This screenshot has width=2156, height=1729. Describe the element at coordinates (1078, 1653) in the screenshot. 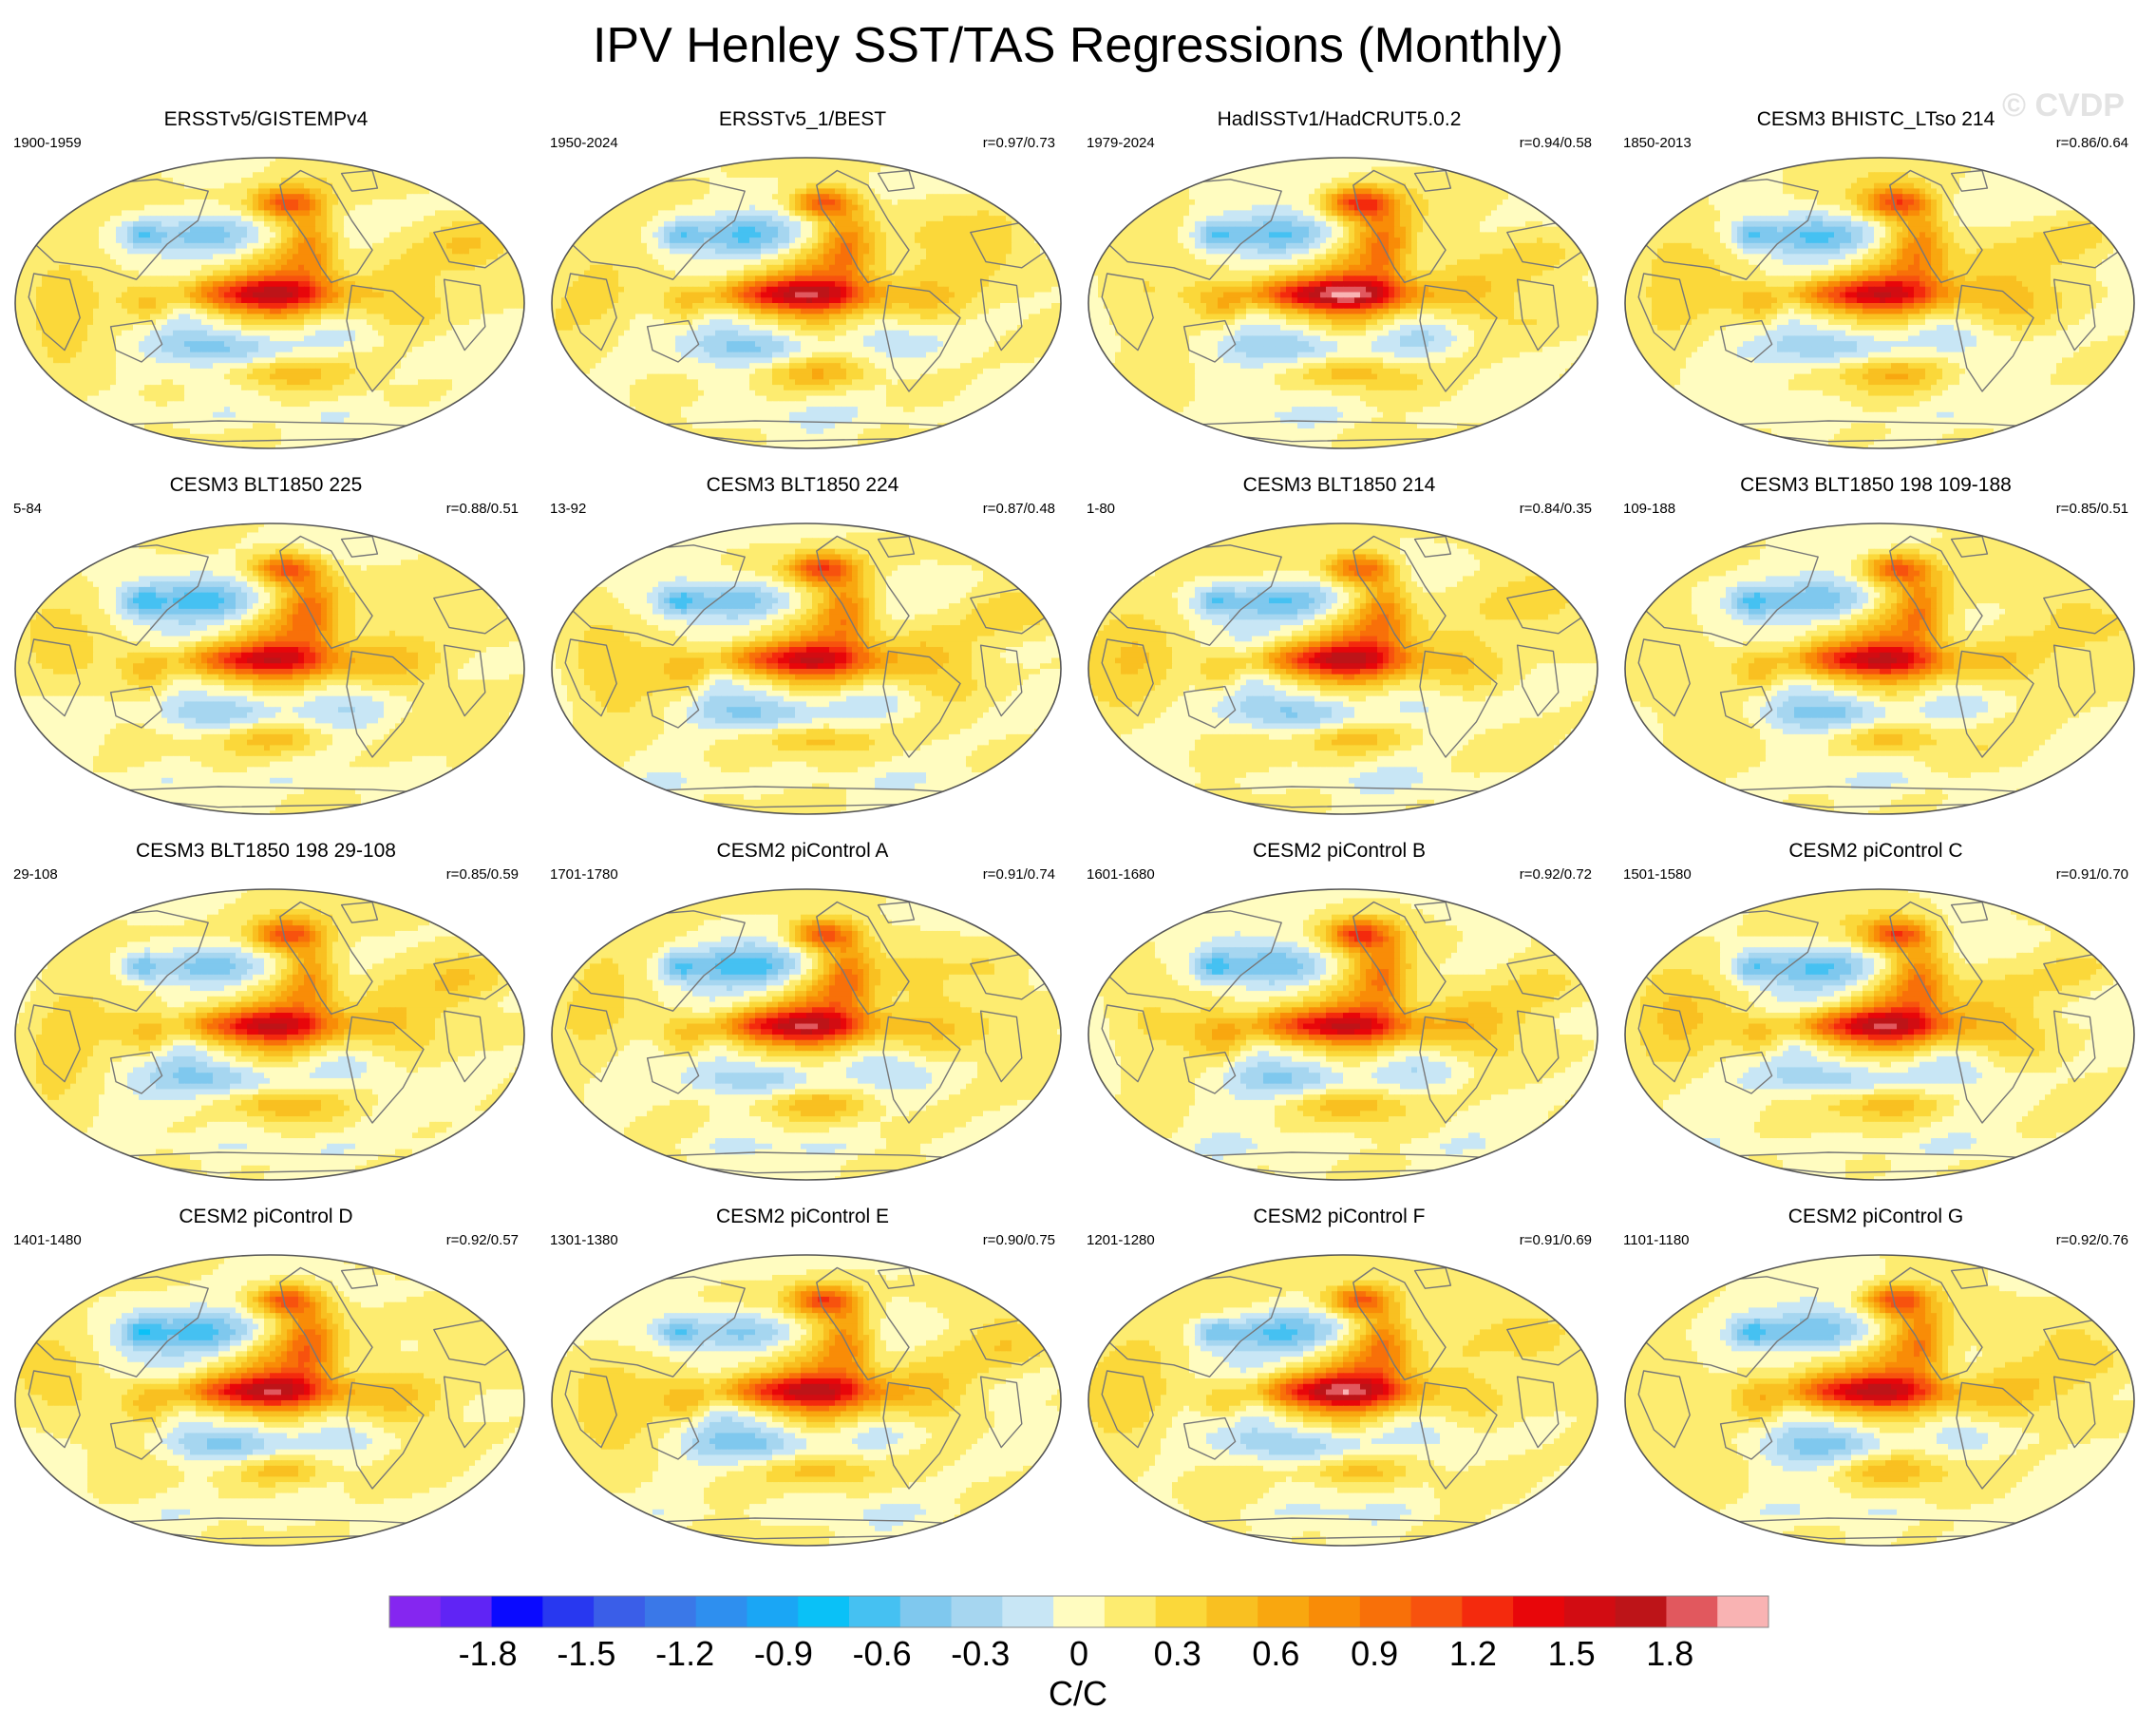

I see `colorbar-tick-label: 0` at that location.